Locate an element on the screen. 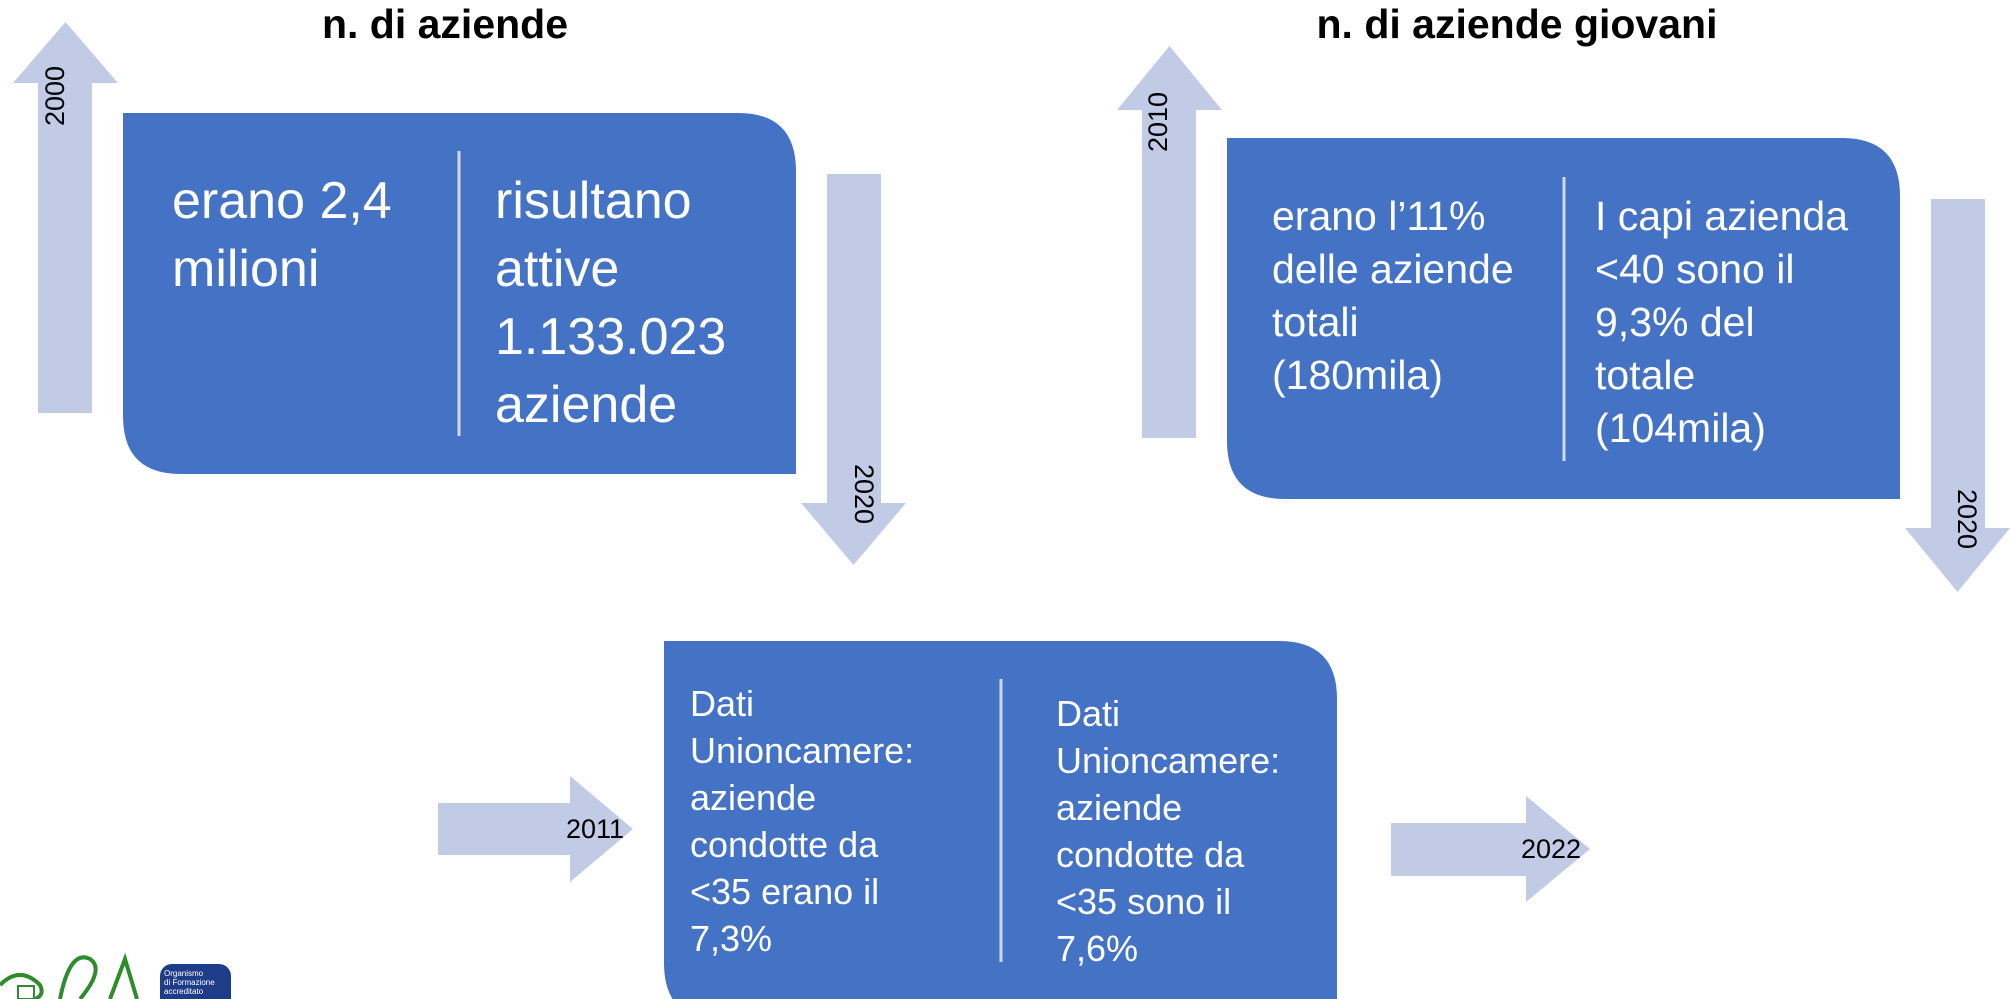 The image size is (2010, 999). year-label: 2022 is located at coordinates (1551, 849).